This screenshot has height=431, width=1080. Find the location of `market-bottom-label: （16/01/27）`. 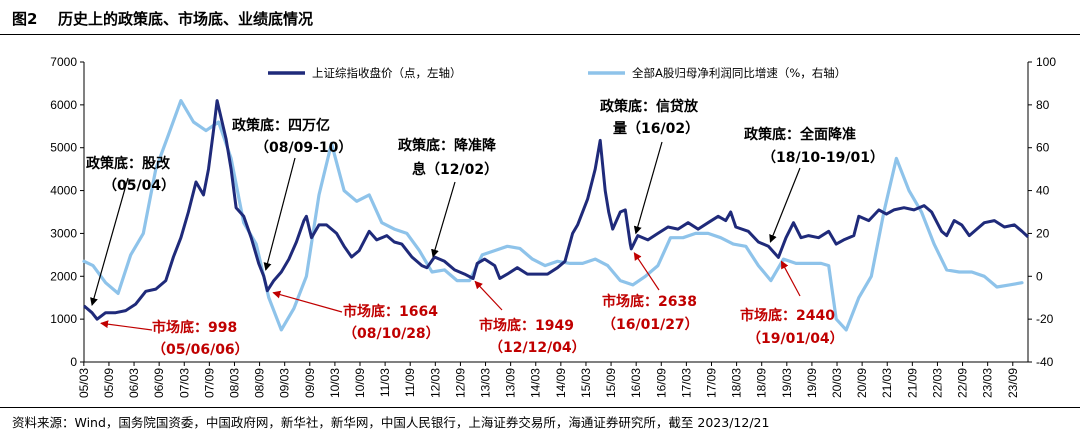

market-bottom-label: （16/01/27） is located at coordinates (650, 325).